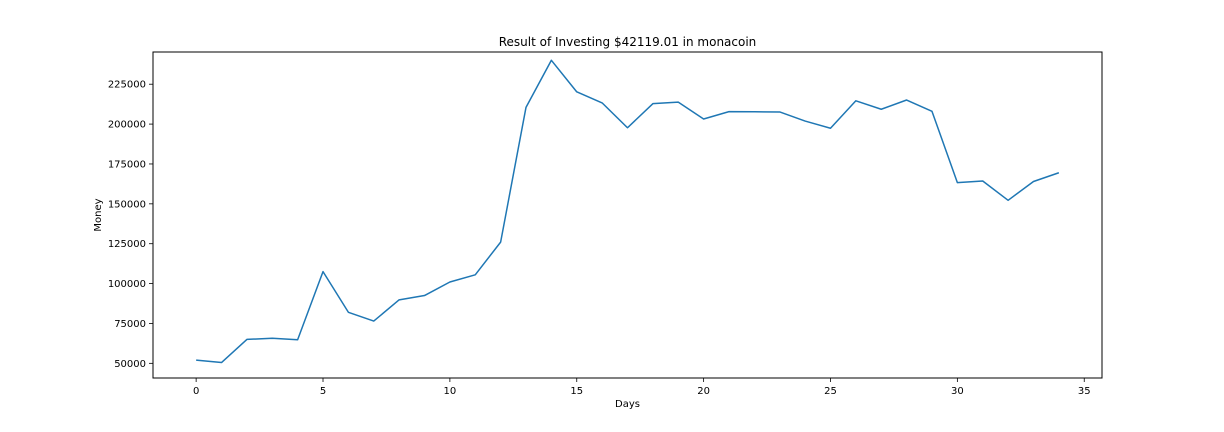 This screenshot has height=432, width=1224. I want to click on y-axis-label: Money, so click(98, 214).